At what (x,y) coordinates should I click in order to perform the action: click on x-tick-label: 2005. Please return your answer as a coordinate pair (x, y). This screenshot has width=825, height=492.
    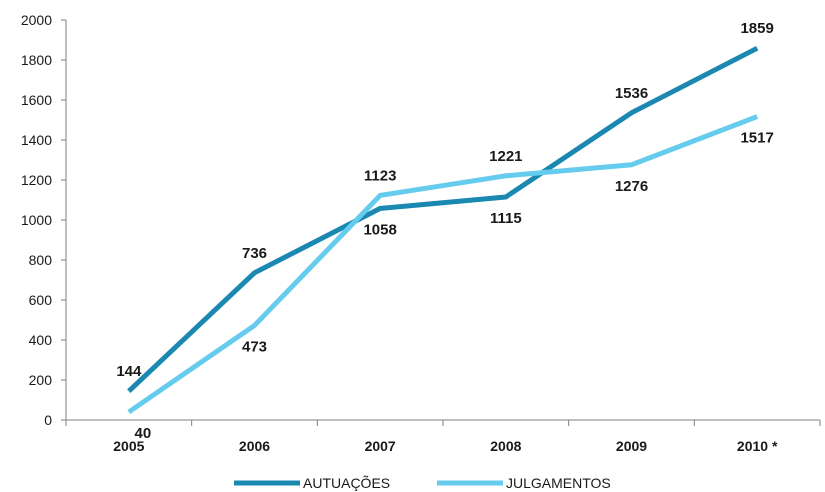
    Looking at the image, I should click on (128, 446).